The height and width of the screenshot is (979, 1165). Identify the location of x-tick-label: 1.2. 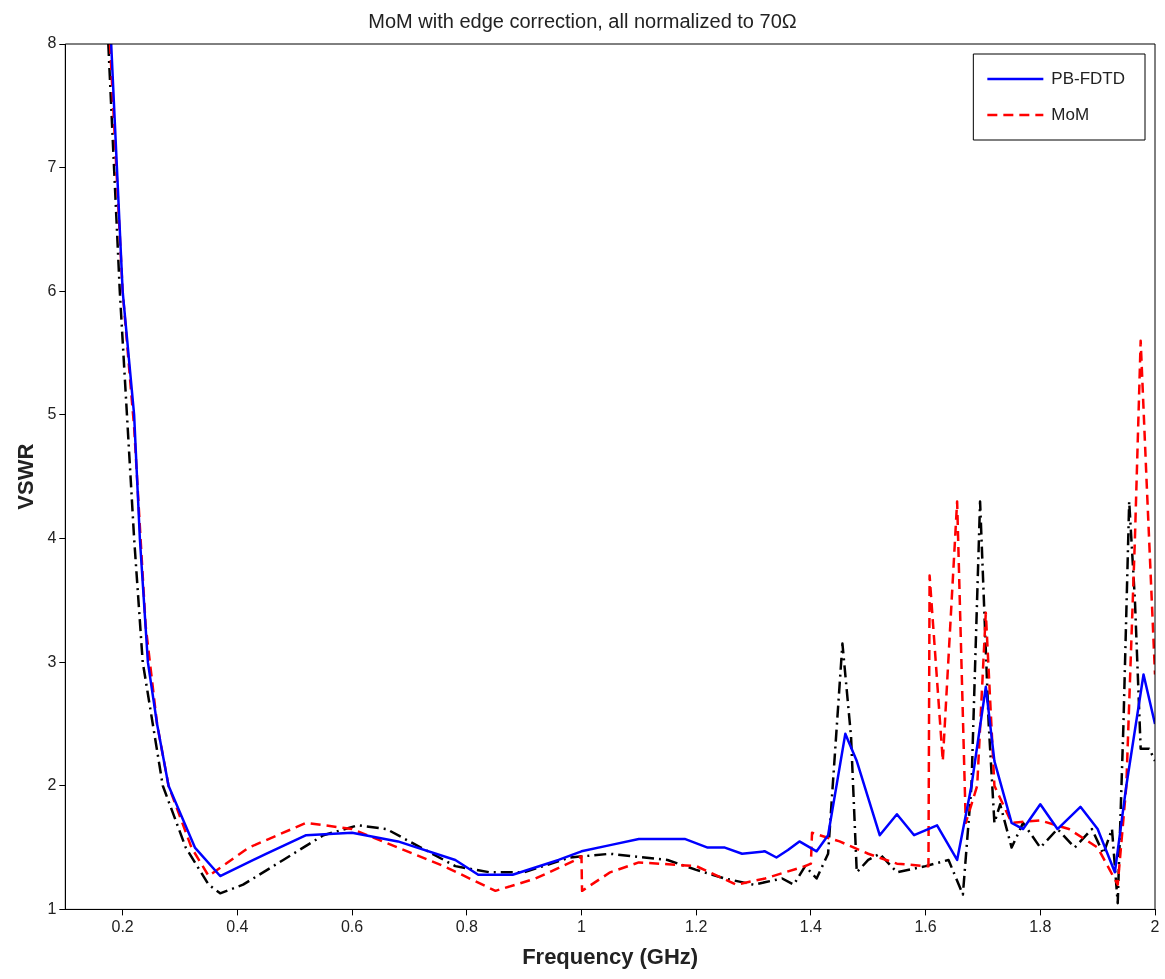
(696, 927).